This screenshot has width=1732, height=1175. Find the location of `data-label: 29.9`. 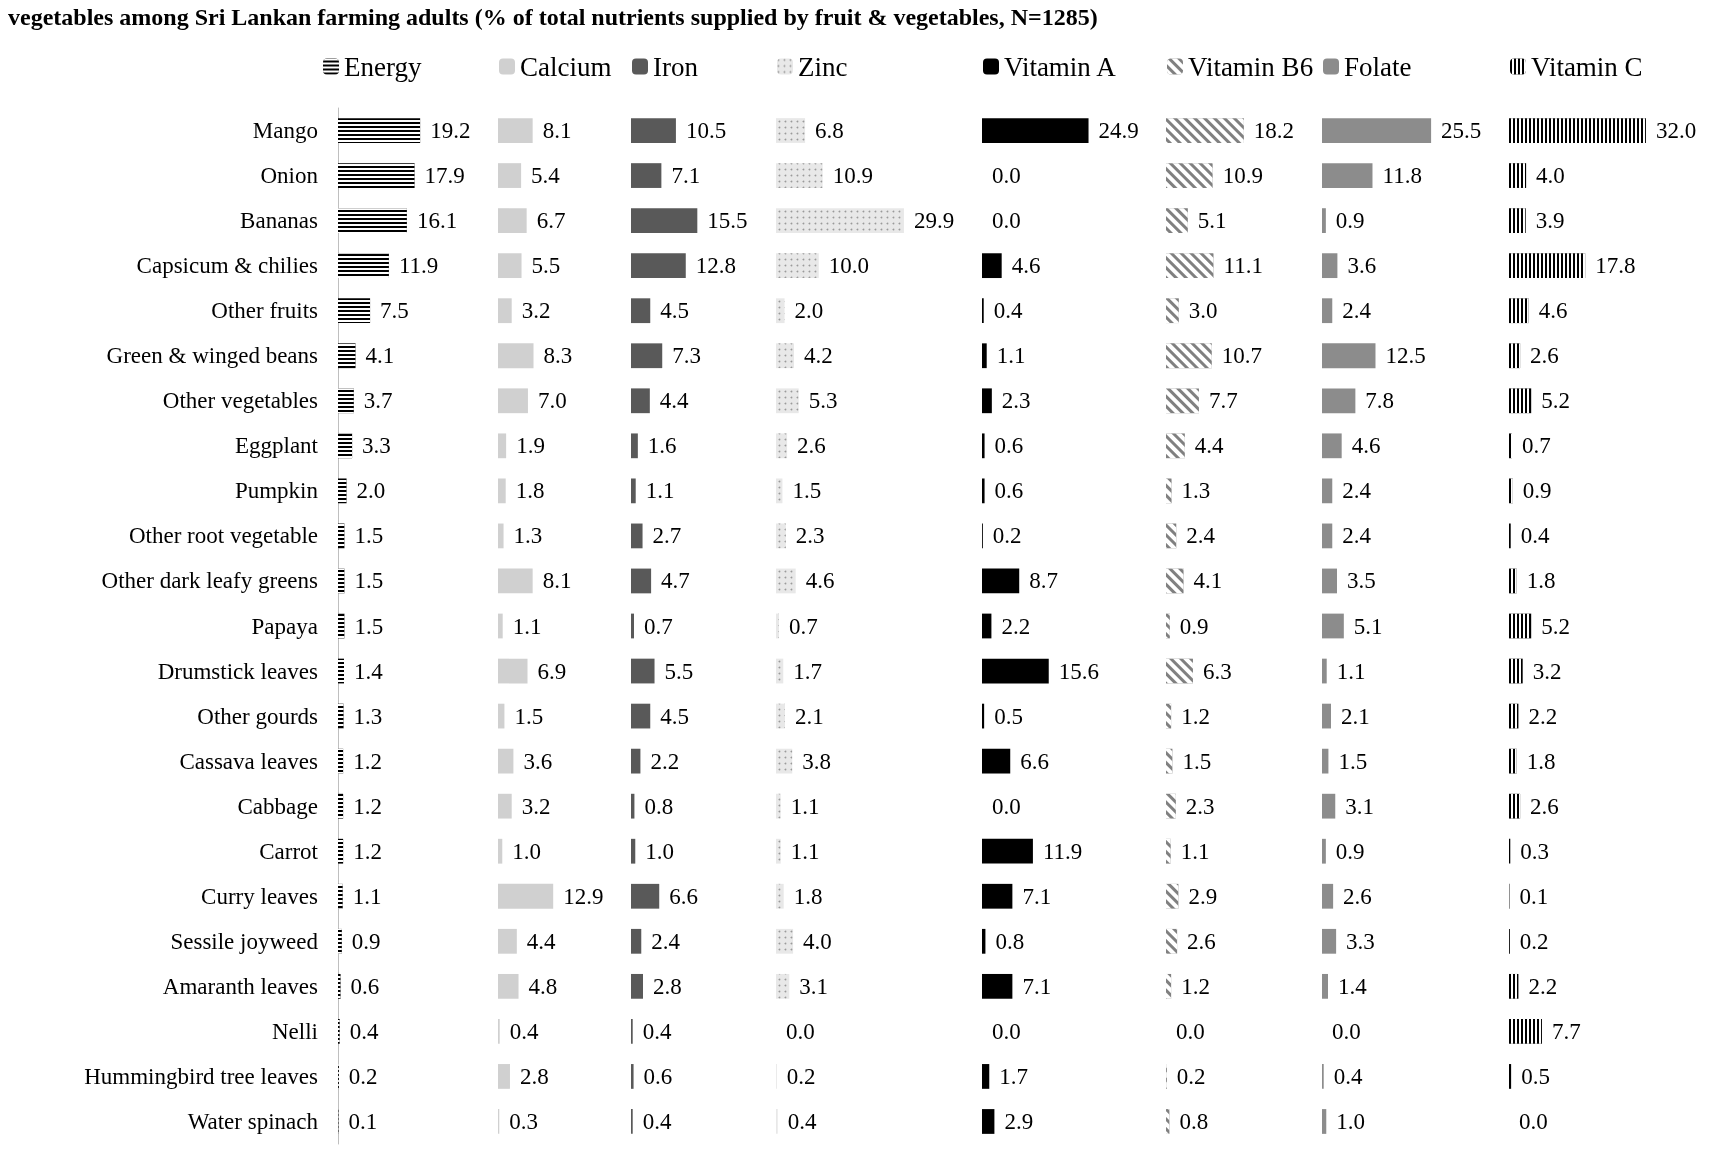

data-label: 29.9 is located at coordinates (933, 221).